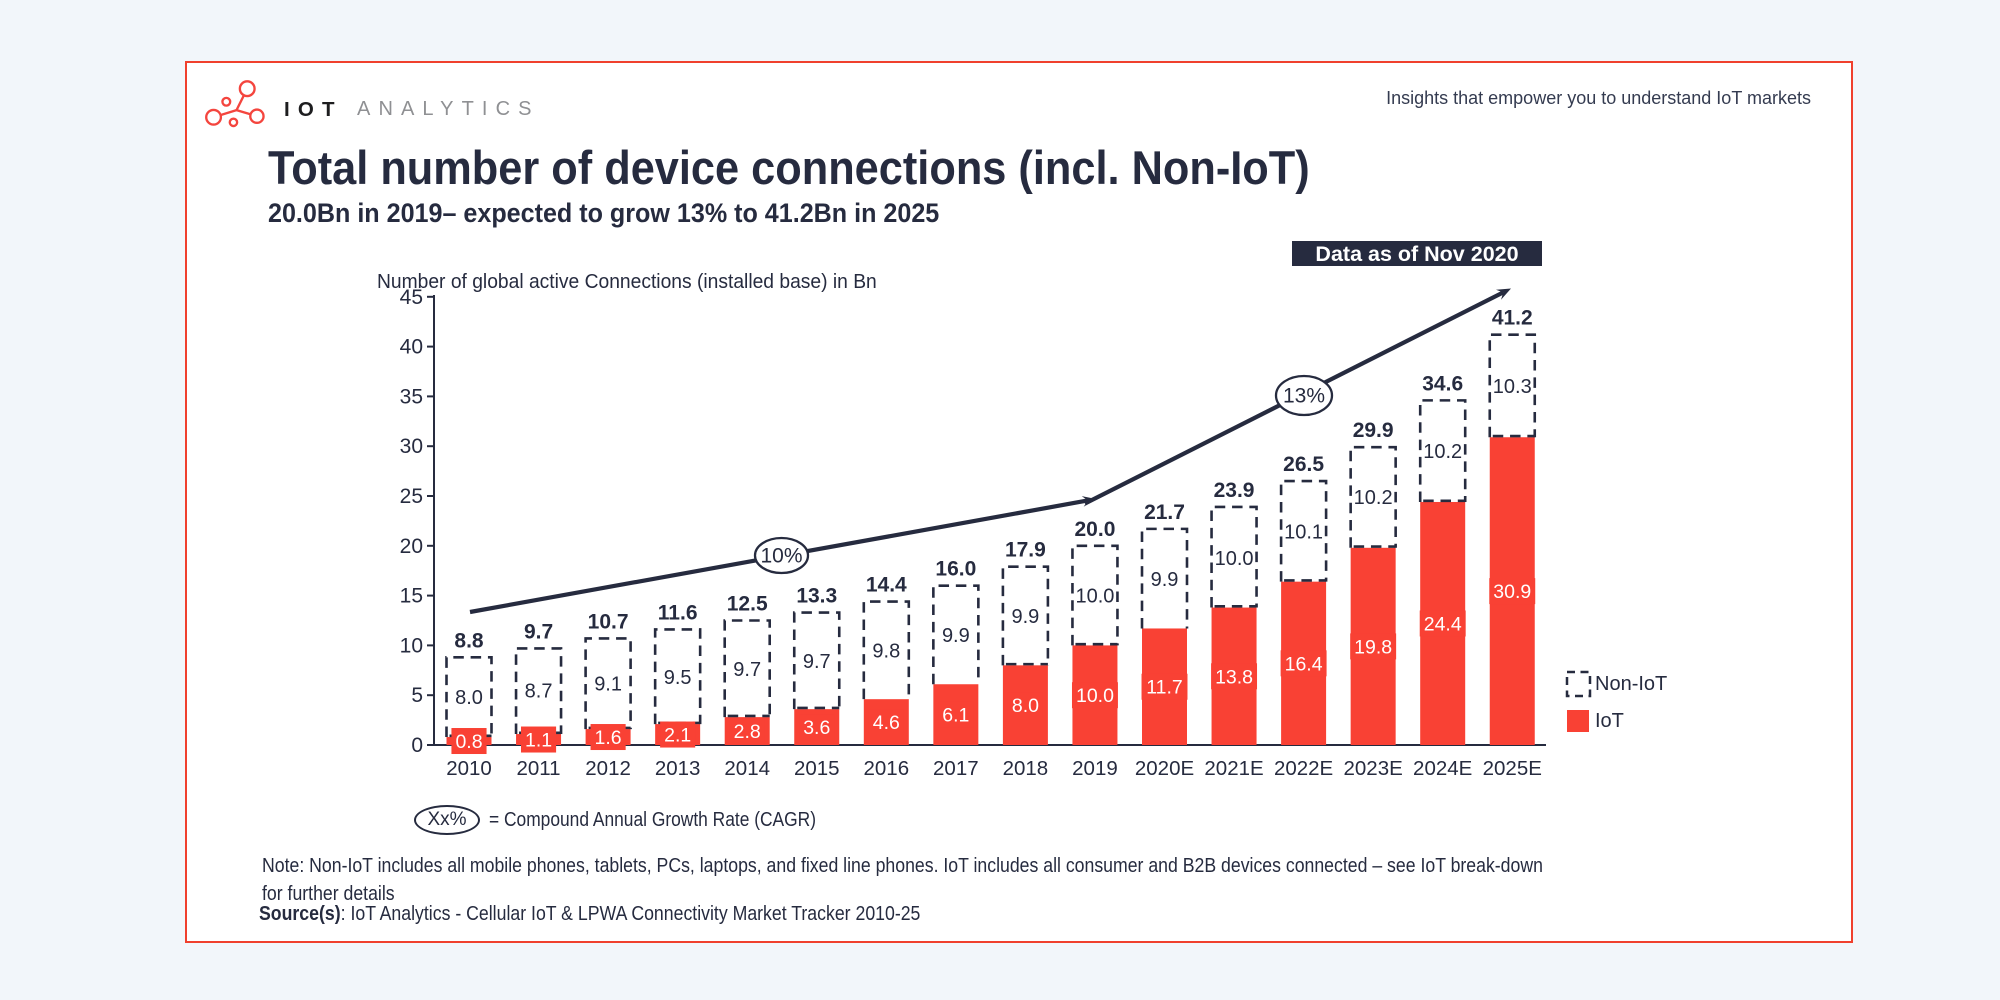 The image size is (2000, 1000). I want to click on svg-text: 12.5, so click(747, 604).